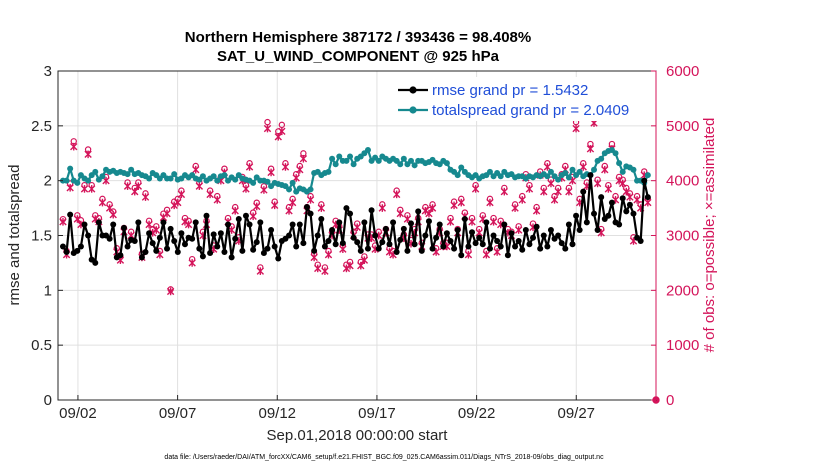 The width and height of the screenshot is (830, 470). Describe the element at coordinates (413, 110) in the screenshot. I see `legend-spread-marker` at that location.